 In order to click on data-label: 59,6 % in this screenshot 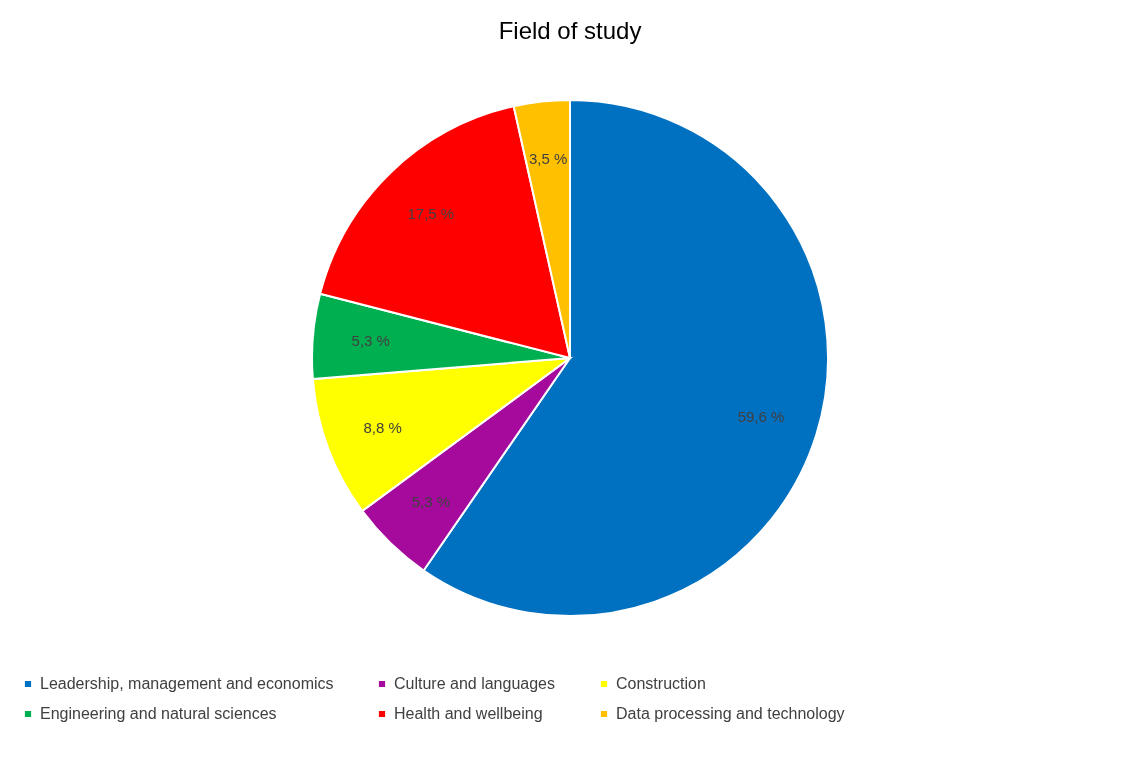, I will do `click(761, 417)`.